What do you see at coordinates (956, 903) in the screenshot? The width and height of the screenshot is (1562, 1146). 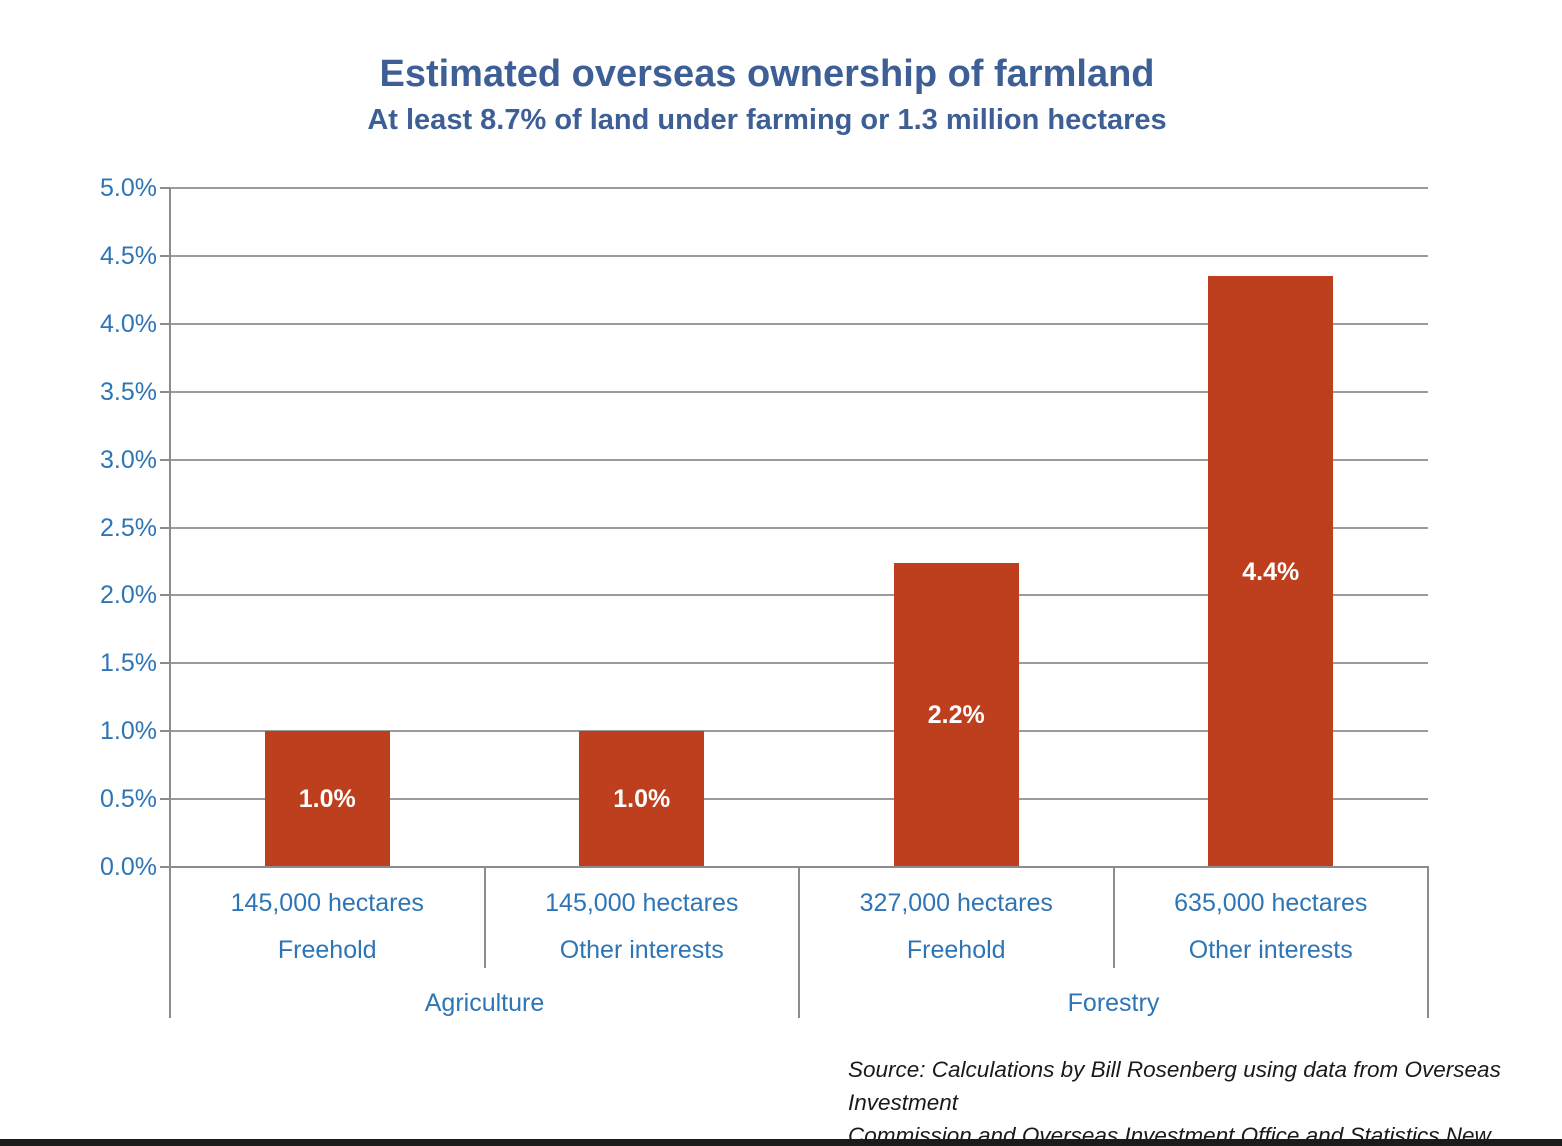 I see `category-hectares-label: 327,000 hectares` at bounding box center [956, 903].